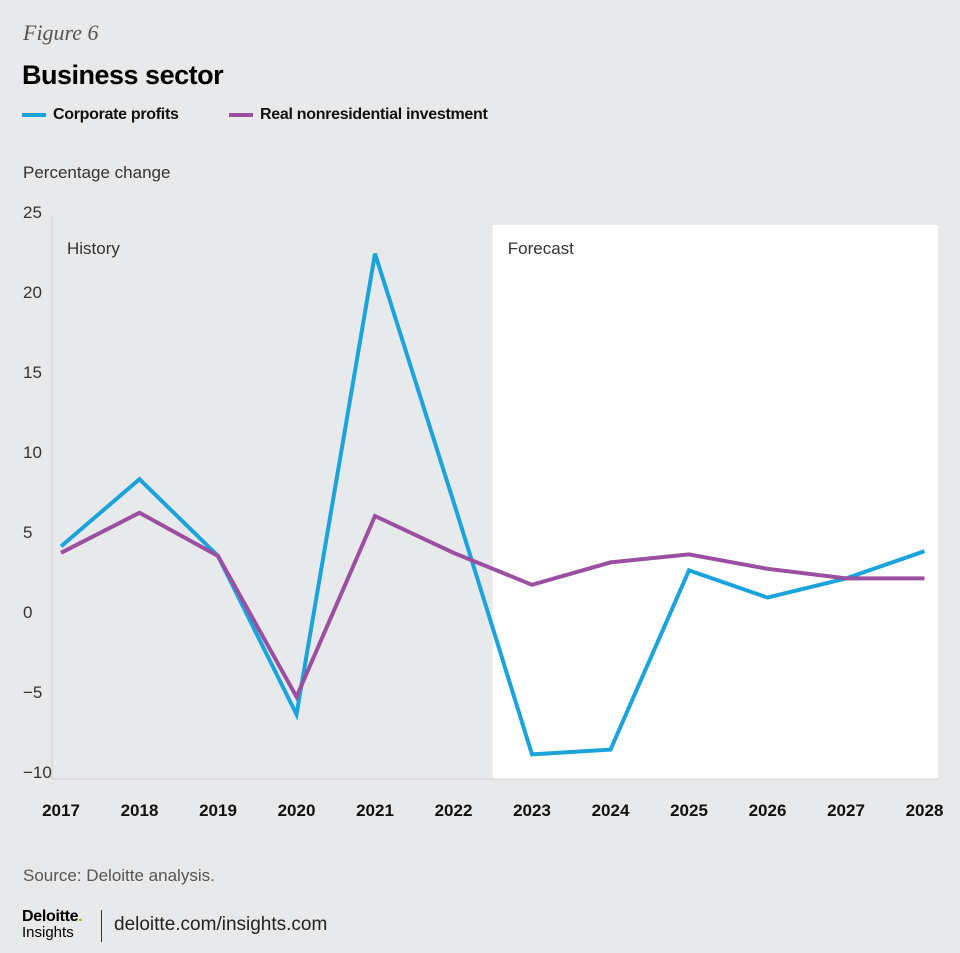 The height and width of the screenshot is (953, 960). Describe the element at coordinates (61, 32) in the screenshot. I see `figure-label: Figure 6` at that location.